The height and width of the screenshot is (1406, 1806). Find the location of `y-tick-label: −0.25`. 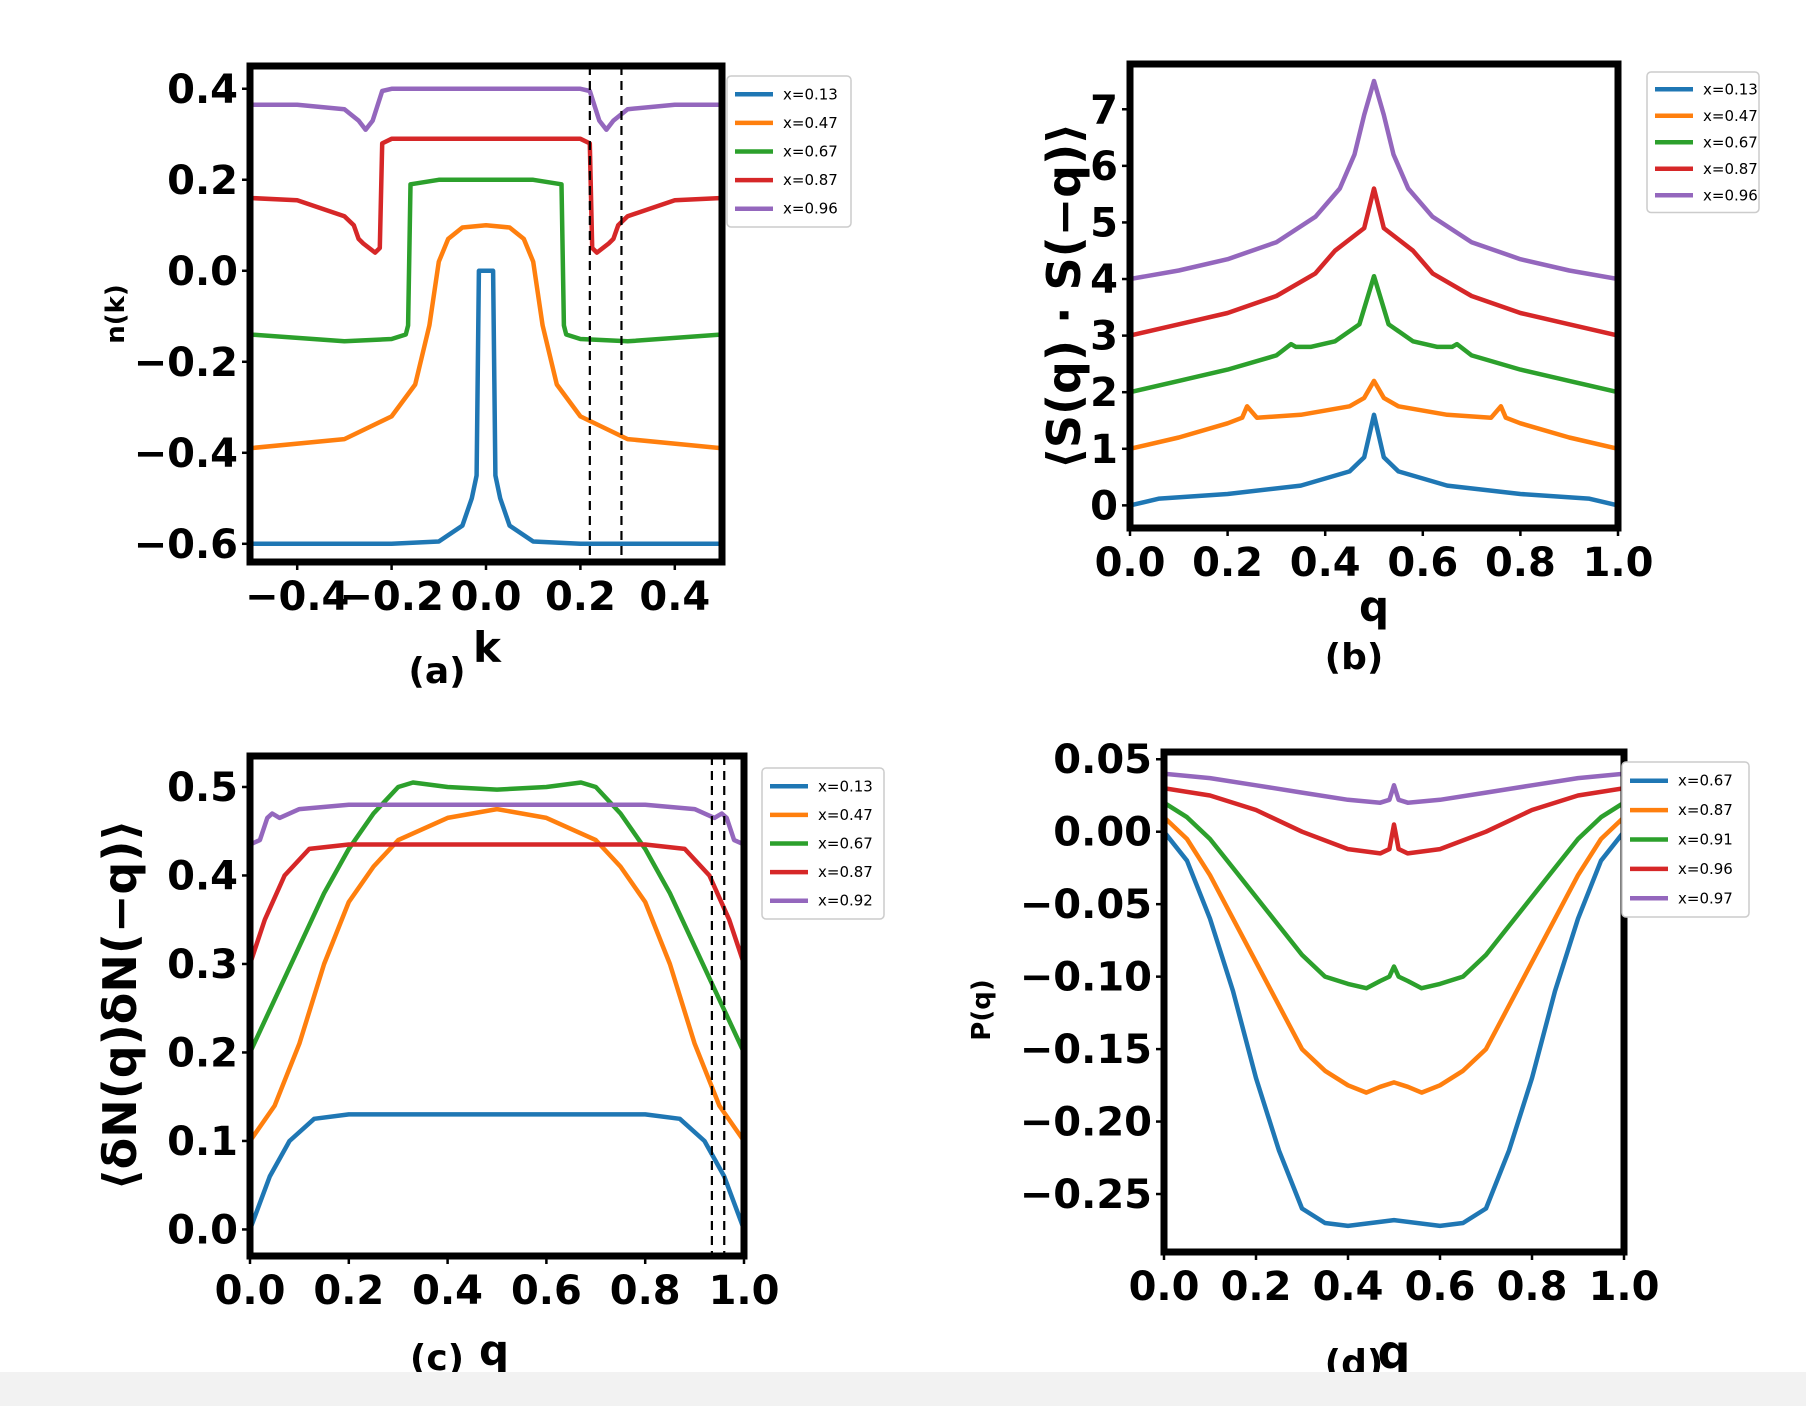

y-tick-label: −0.25 is located at coordinates (1086, 1195).